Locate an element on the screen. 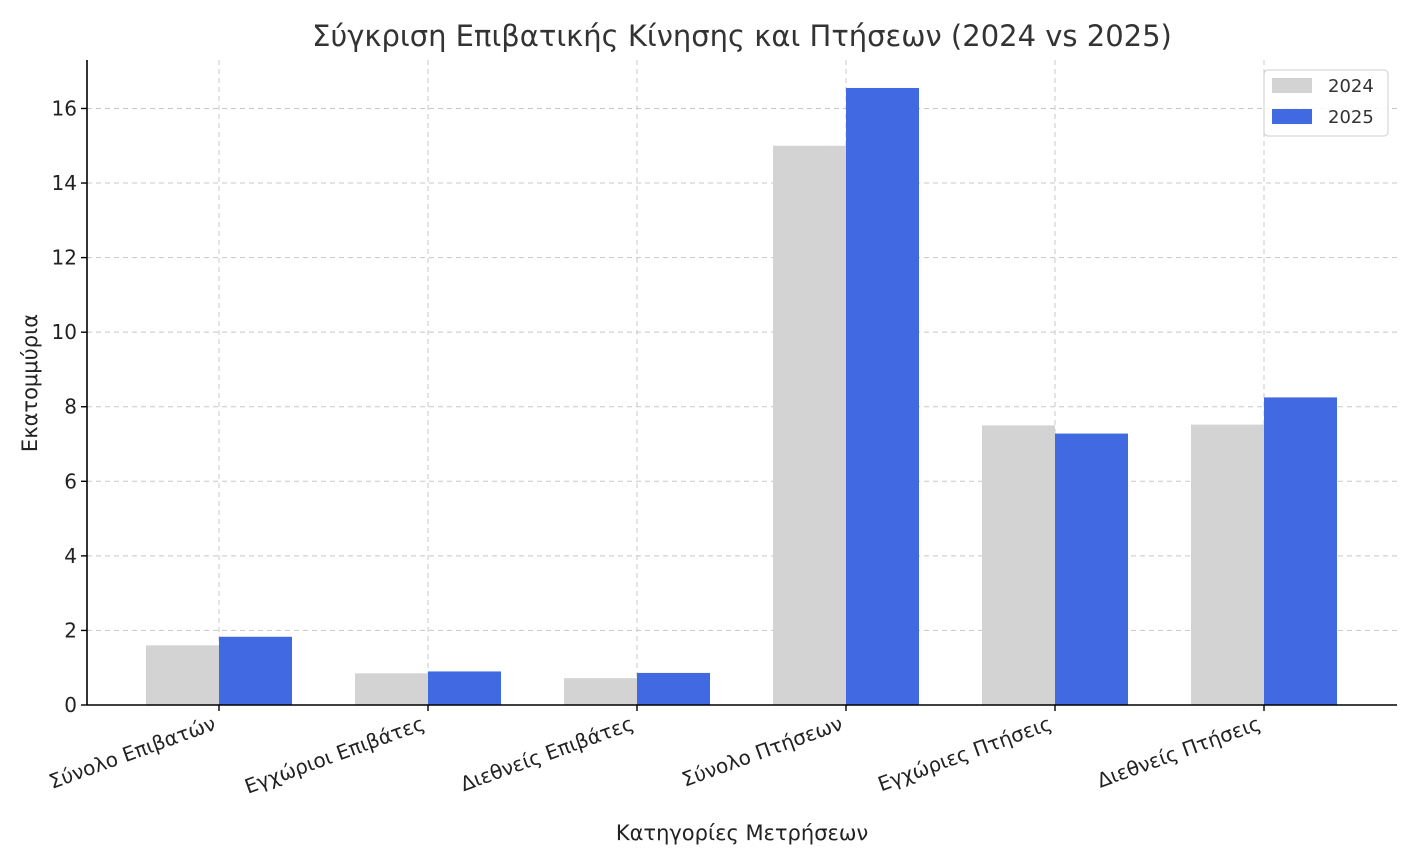 The width and height of the screenshot is (1410, 849). x-tick-label: Σύνολο Επιβατών is located at coordinates (132, 752).